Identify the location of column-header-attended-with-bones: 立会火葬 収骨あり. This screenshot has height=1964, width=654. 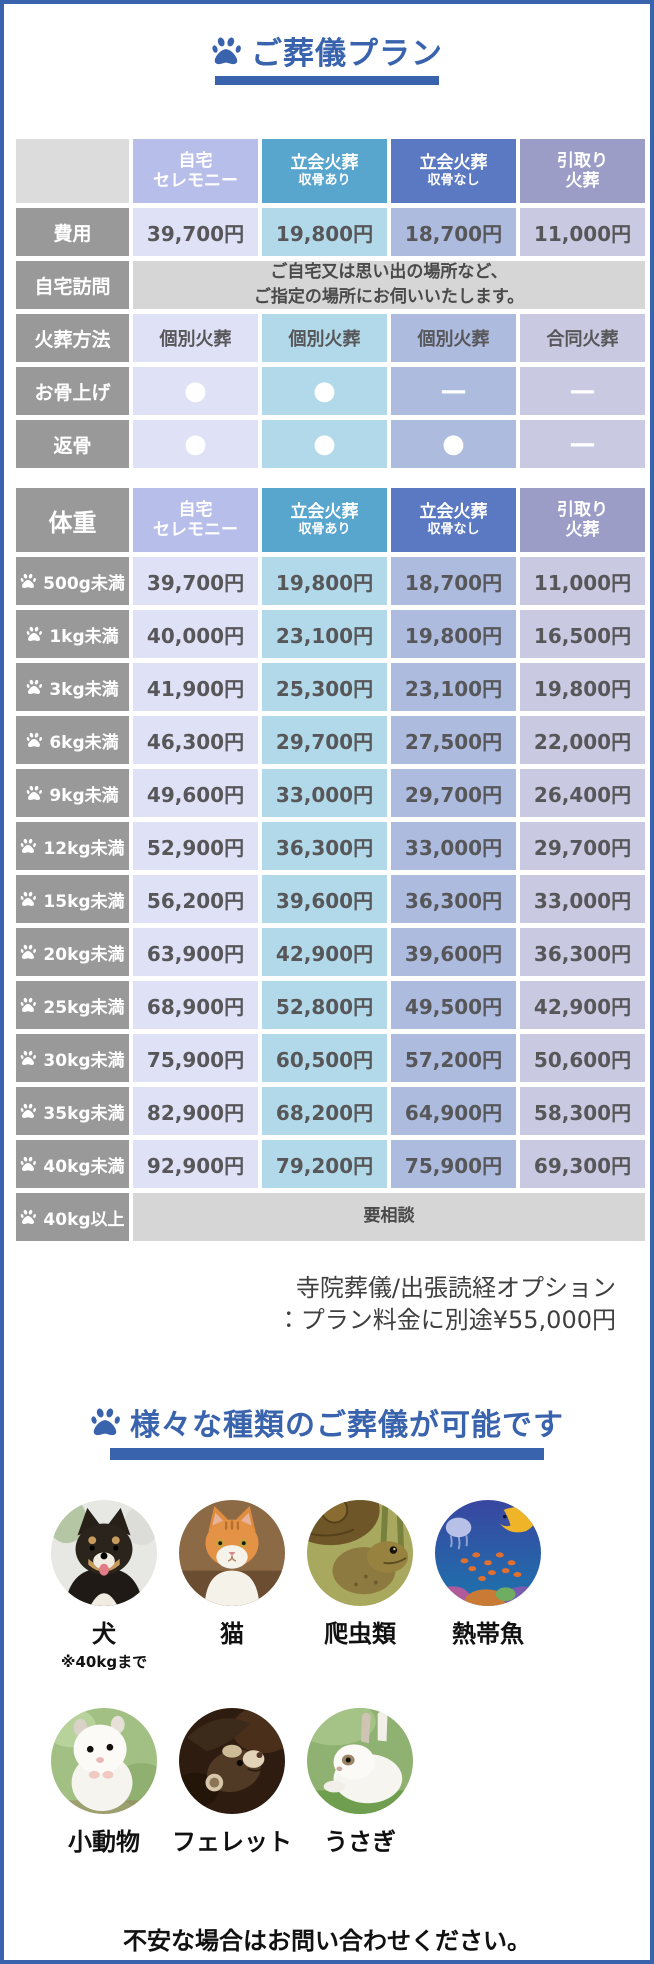
(324, 520).